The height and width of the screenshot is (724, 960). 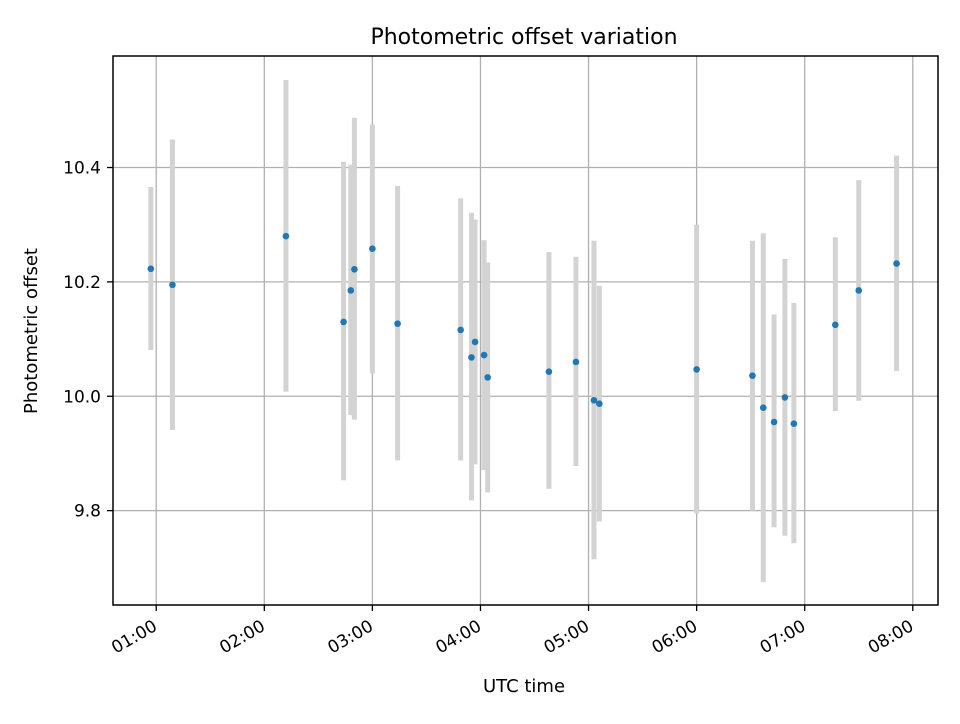 I want to click on y-tick-label: 10.4, so click(x=82, y=169).